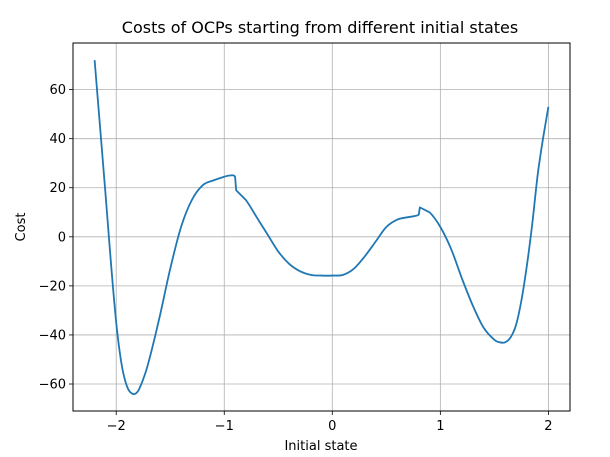 The width and height of the screenshot is (610, 457). I want to click on x-tick-label: −2, so click(116, 426).